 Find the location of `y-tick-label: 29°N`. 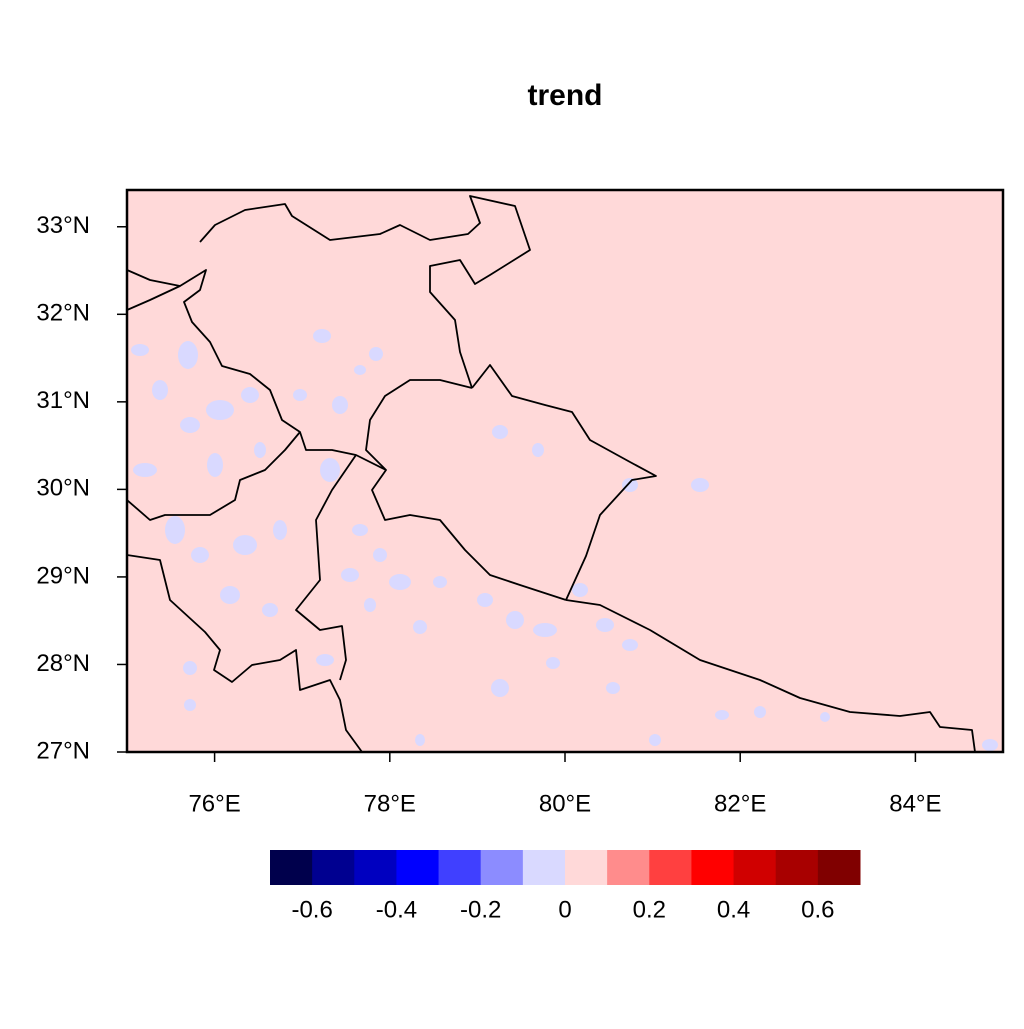

y-tick-label: 29°N is located at coordinates (63, 575).